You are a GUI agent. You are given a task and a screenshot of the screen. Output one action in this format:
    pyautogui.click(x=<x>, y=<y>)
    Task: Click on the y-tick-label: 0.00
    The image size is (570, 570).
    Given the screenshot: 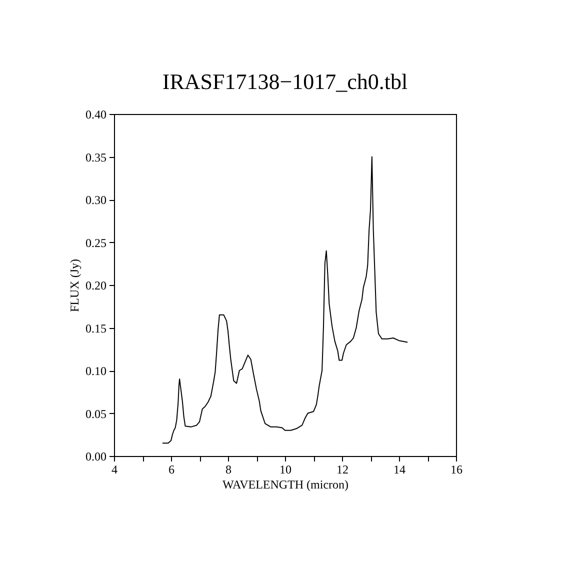 What is the action you would take?
    pyautogui.click(x=96, y=457)
    